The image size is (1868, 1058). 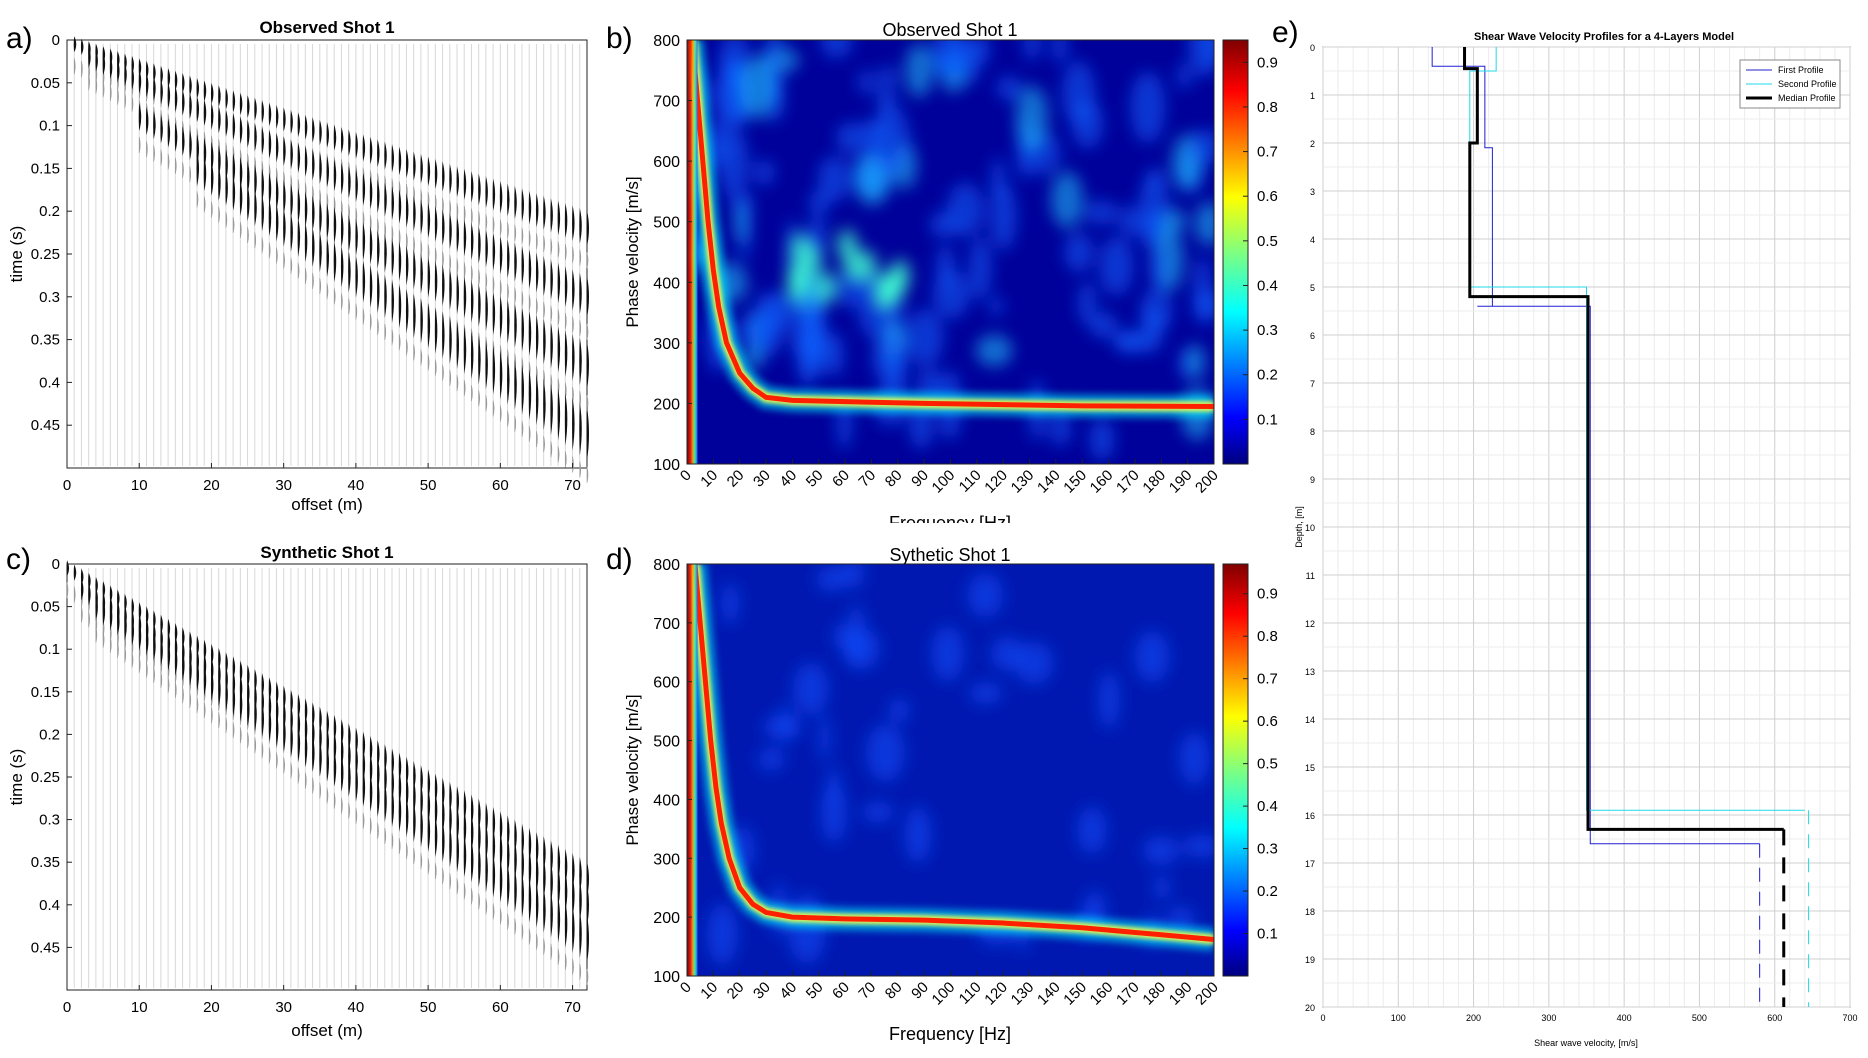 What do you see at coordinates (1310, 576) in the screenshot?
I see `panel-e-y-tick-label: 11` at bounding box center [1310, 576].